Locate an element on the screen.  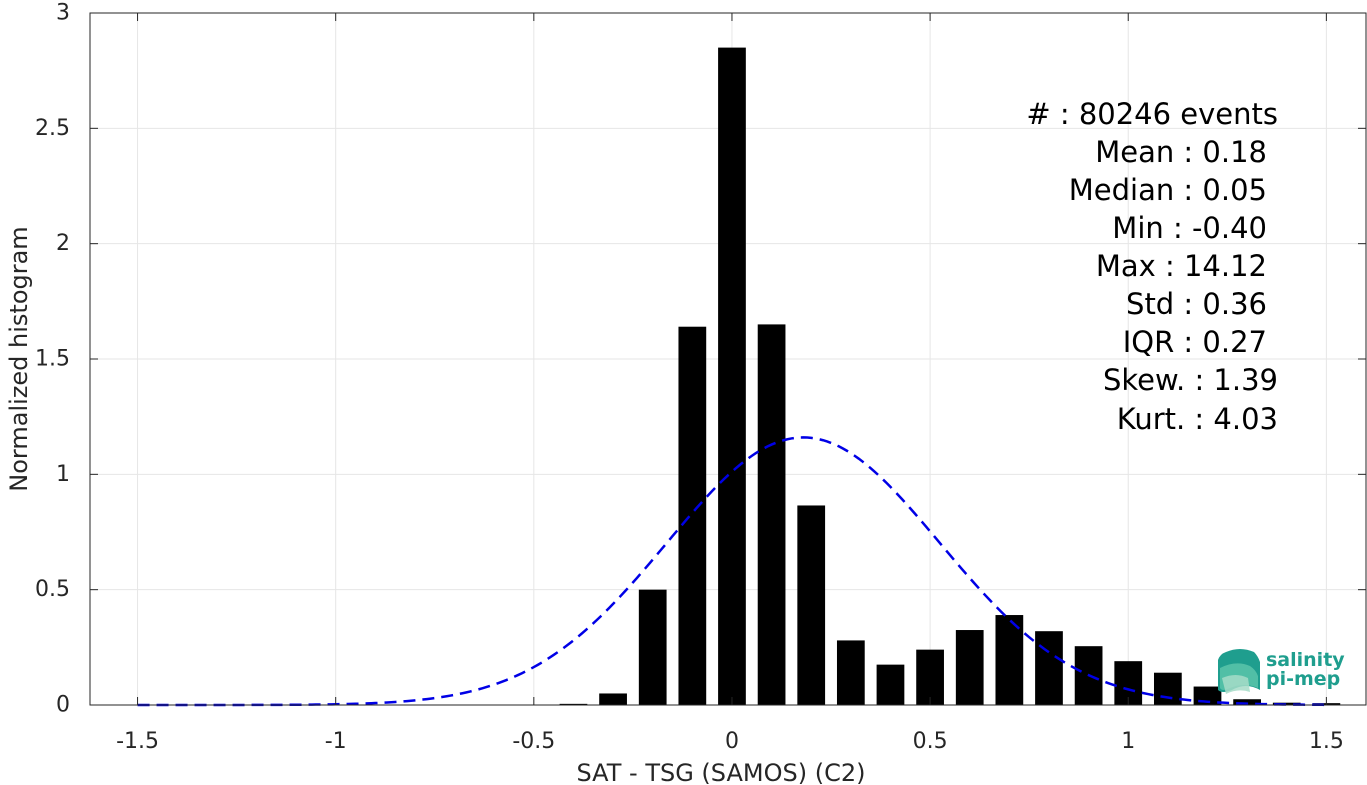
stat-std: Std : 0.36 is located at coordinates (1196, 304).